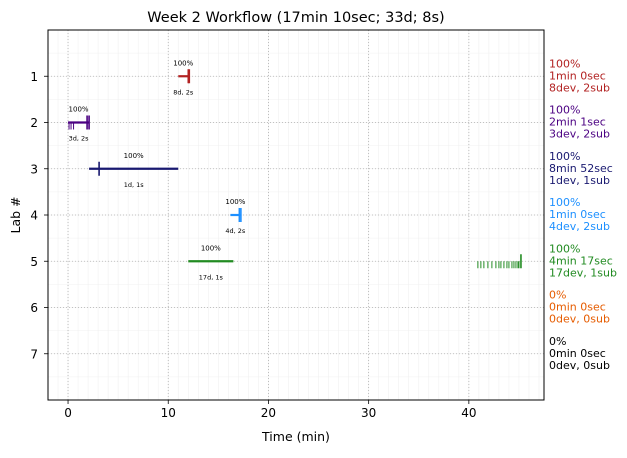 The width and height of the screenshot is (627, 458). What do you see at coordinates (579, 180) in the screenshot?
I see `lab-3-summary-counts: 1dev, 1sub` at bounding box center [579, 180].